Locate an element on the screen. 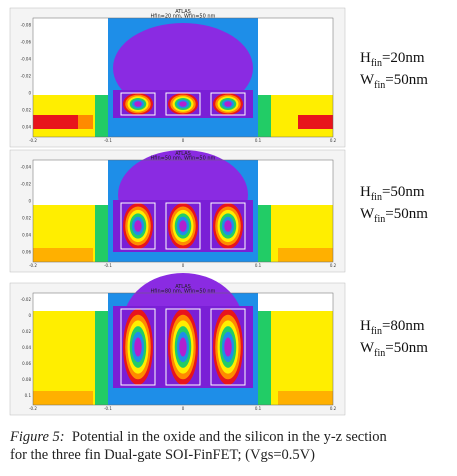 Image resolution: width=457 pixels, height=476 pixels. plot-border is located at coordinates (183, 211).